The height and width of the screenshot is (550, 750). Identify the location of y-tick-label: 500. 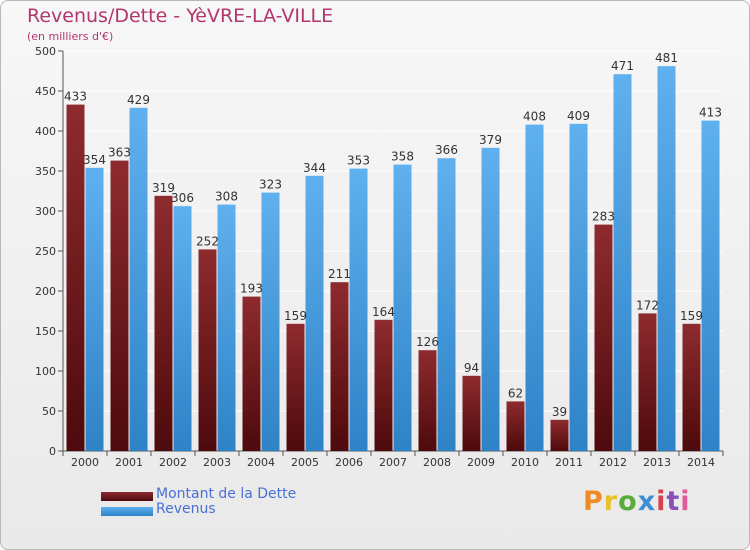
(45, 51).